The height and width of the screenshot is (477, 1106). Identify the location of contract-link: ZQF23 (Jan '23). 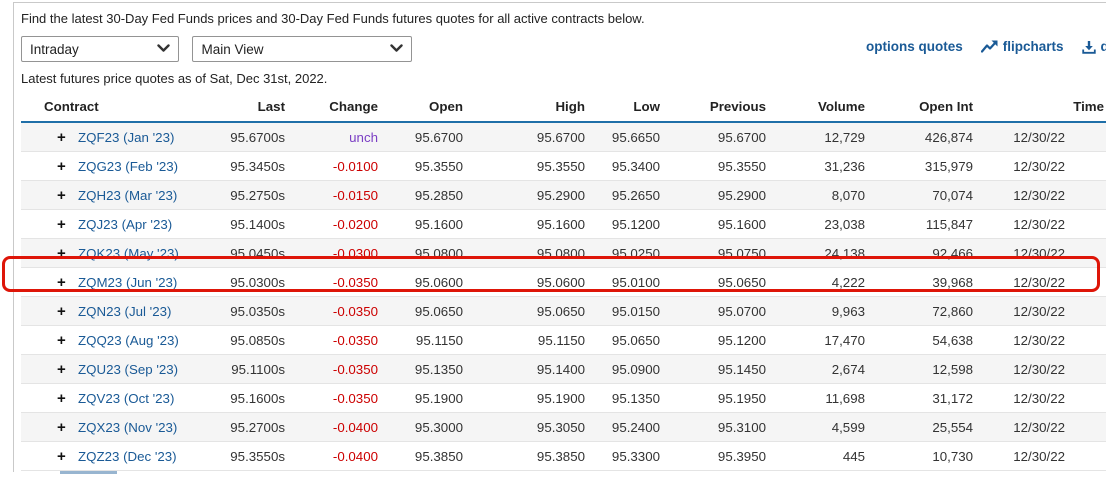
(126, 137).